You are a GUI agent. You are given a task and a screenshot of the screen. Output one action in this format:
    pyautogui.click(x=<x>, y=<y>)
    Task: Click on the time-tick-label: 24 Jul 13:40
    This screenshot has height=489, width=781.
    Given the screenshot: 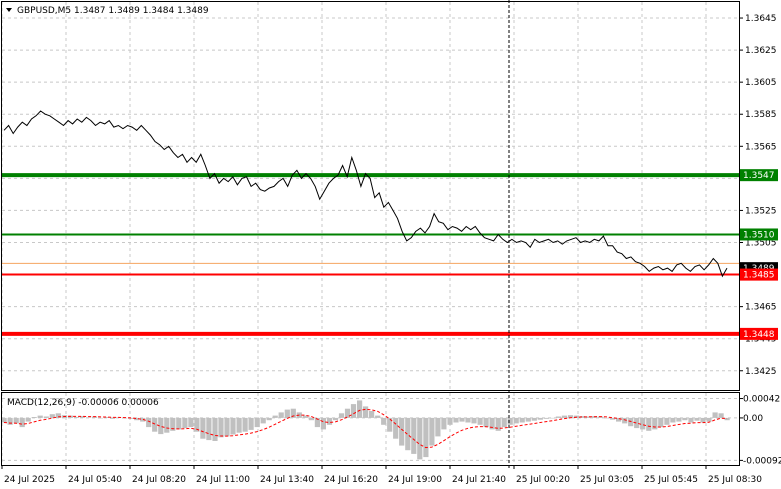 What is the action you would take?
    pyautogui.click(x=287, y=480)
    